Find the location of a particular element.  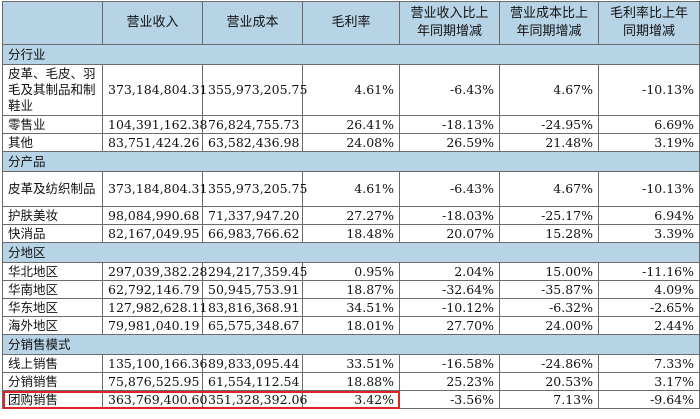

header-cell-label is located at coordinates (52, 23).